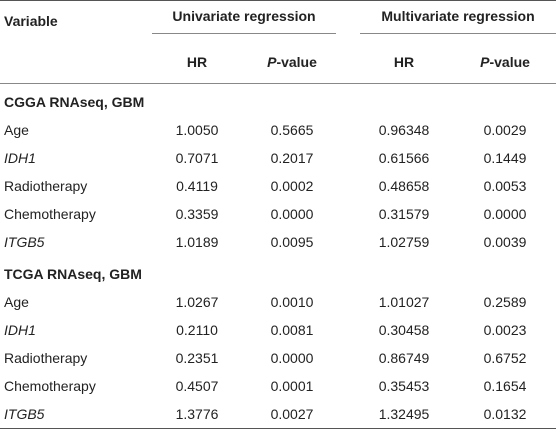 This screenshot has height=429, width=556. I want to click on multivariate-p-value: 0.2589, so click(505, 302).